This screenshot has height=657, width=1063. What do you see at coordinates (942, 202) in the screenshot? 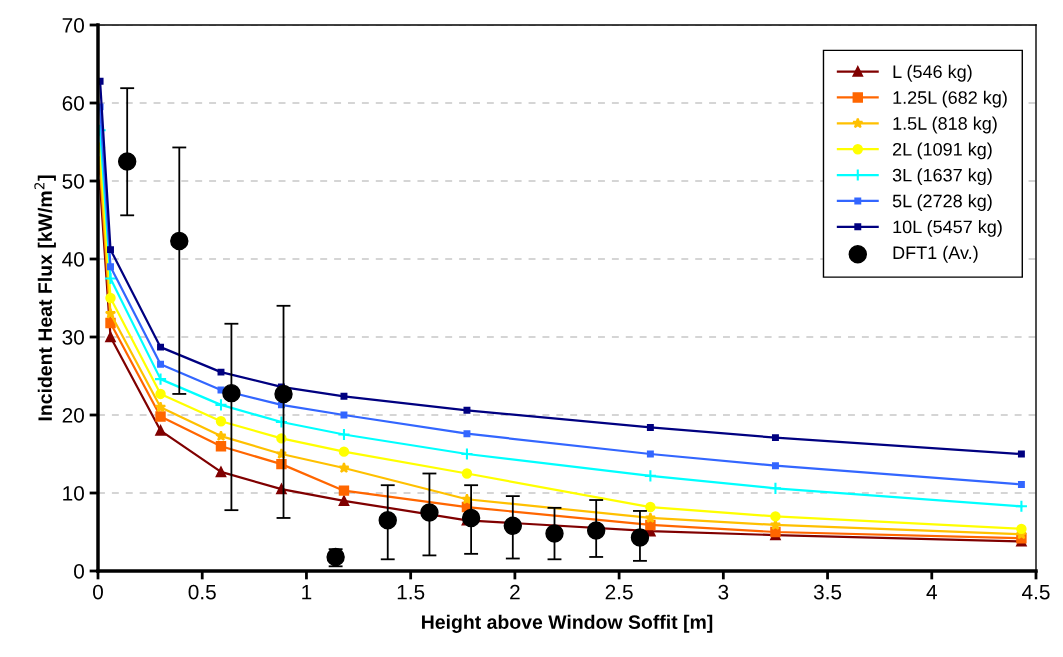
I see `legend-label: 5L (2728 kg)` at bounding box center [942, 202].